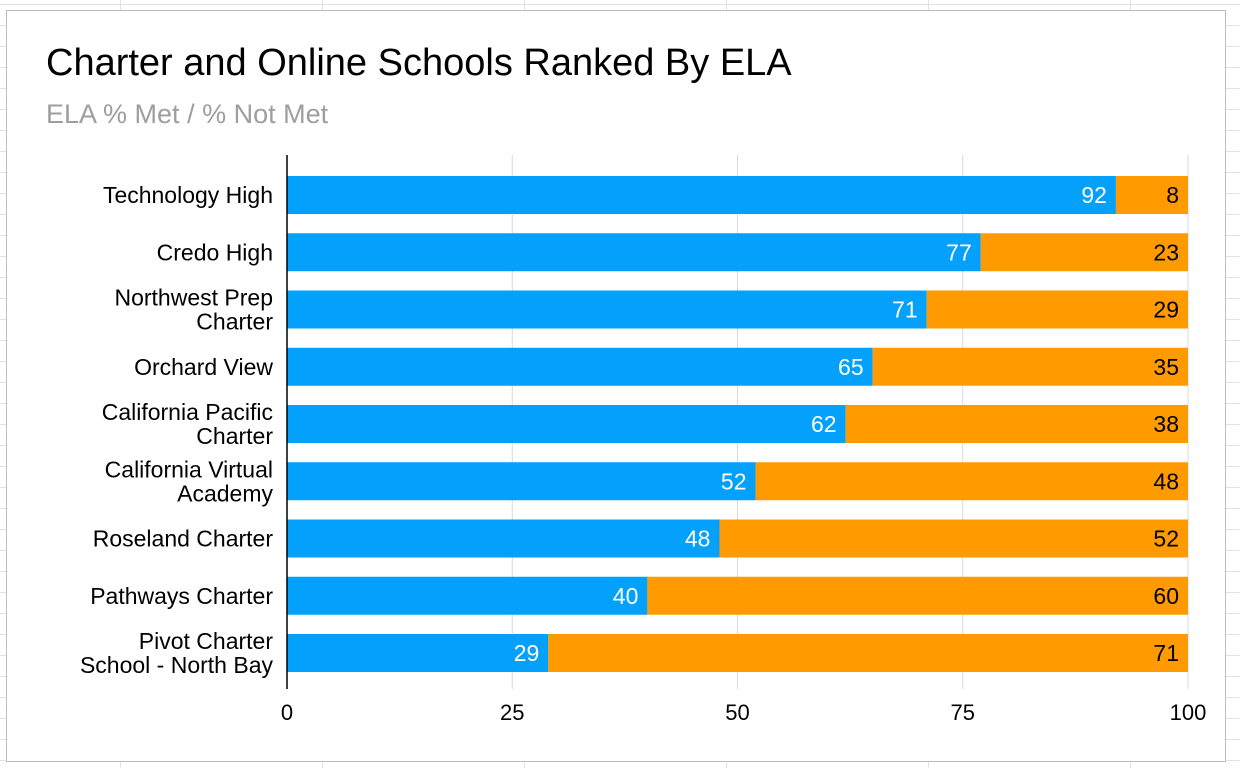  I want to click on bar-value-label: 62, so click(824, 424).